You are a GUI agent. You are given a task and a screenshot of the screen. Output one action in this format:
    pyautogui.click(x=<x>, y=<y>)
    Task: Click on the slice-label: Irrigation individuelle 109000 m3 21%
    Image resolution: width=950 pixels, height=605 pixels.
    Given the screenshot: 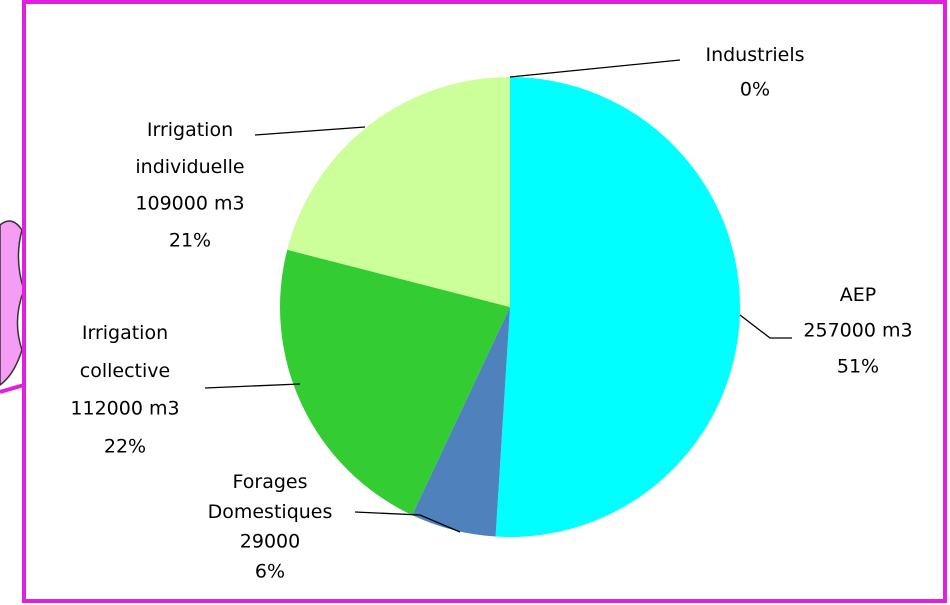 What is the action you would take?
    pyautogui.click(x=189, y=185)
    